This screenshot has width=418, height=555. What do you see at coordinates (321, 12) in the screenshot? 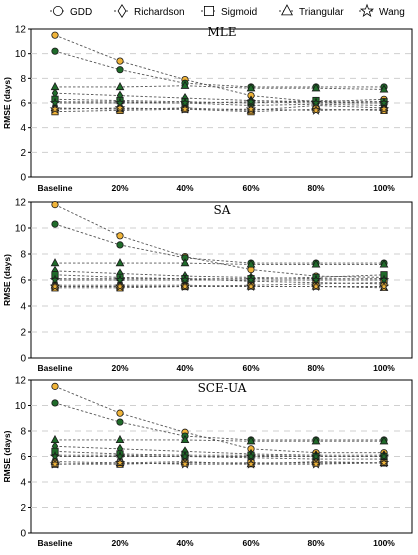
I see `legend-label: Triangular` at bounding box center [321, 12].